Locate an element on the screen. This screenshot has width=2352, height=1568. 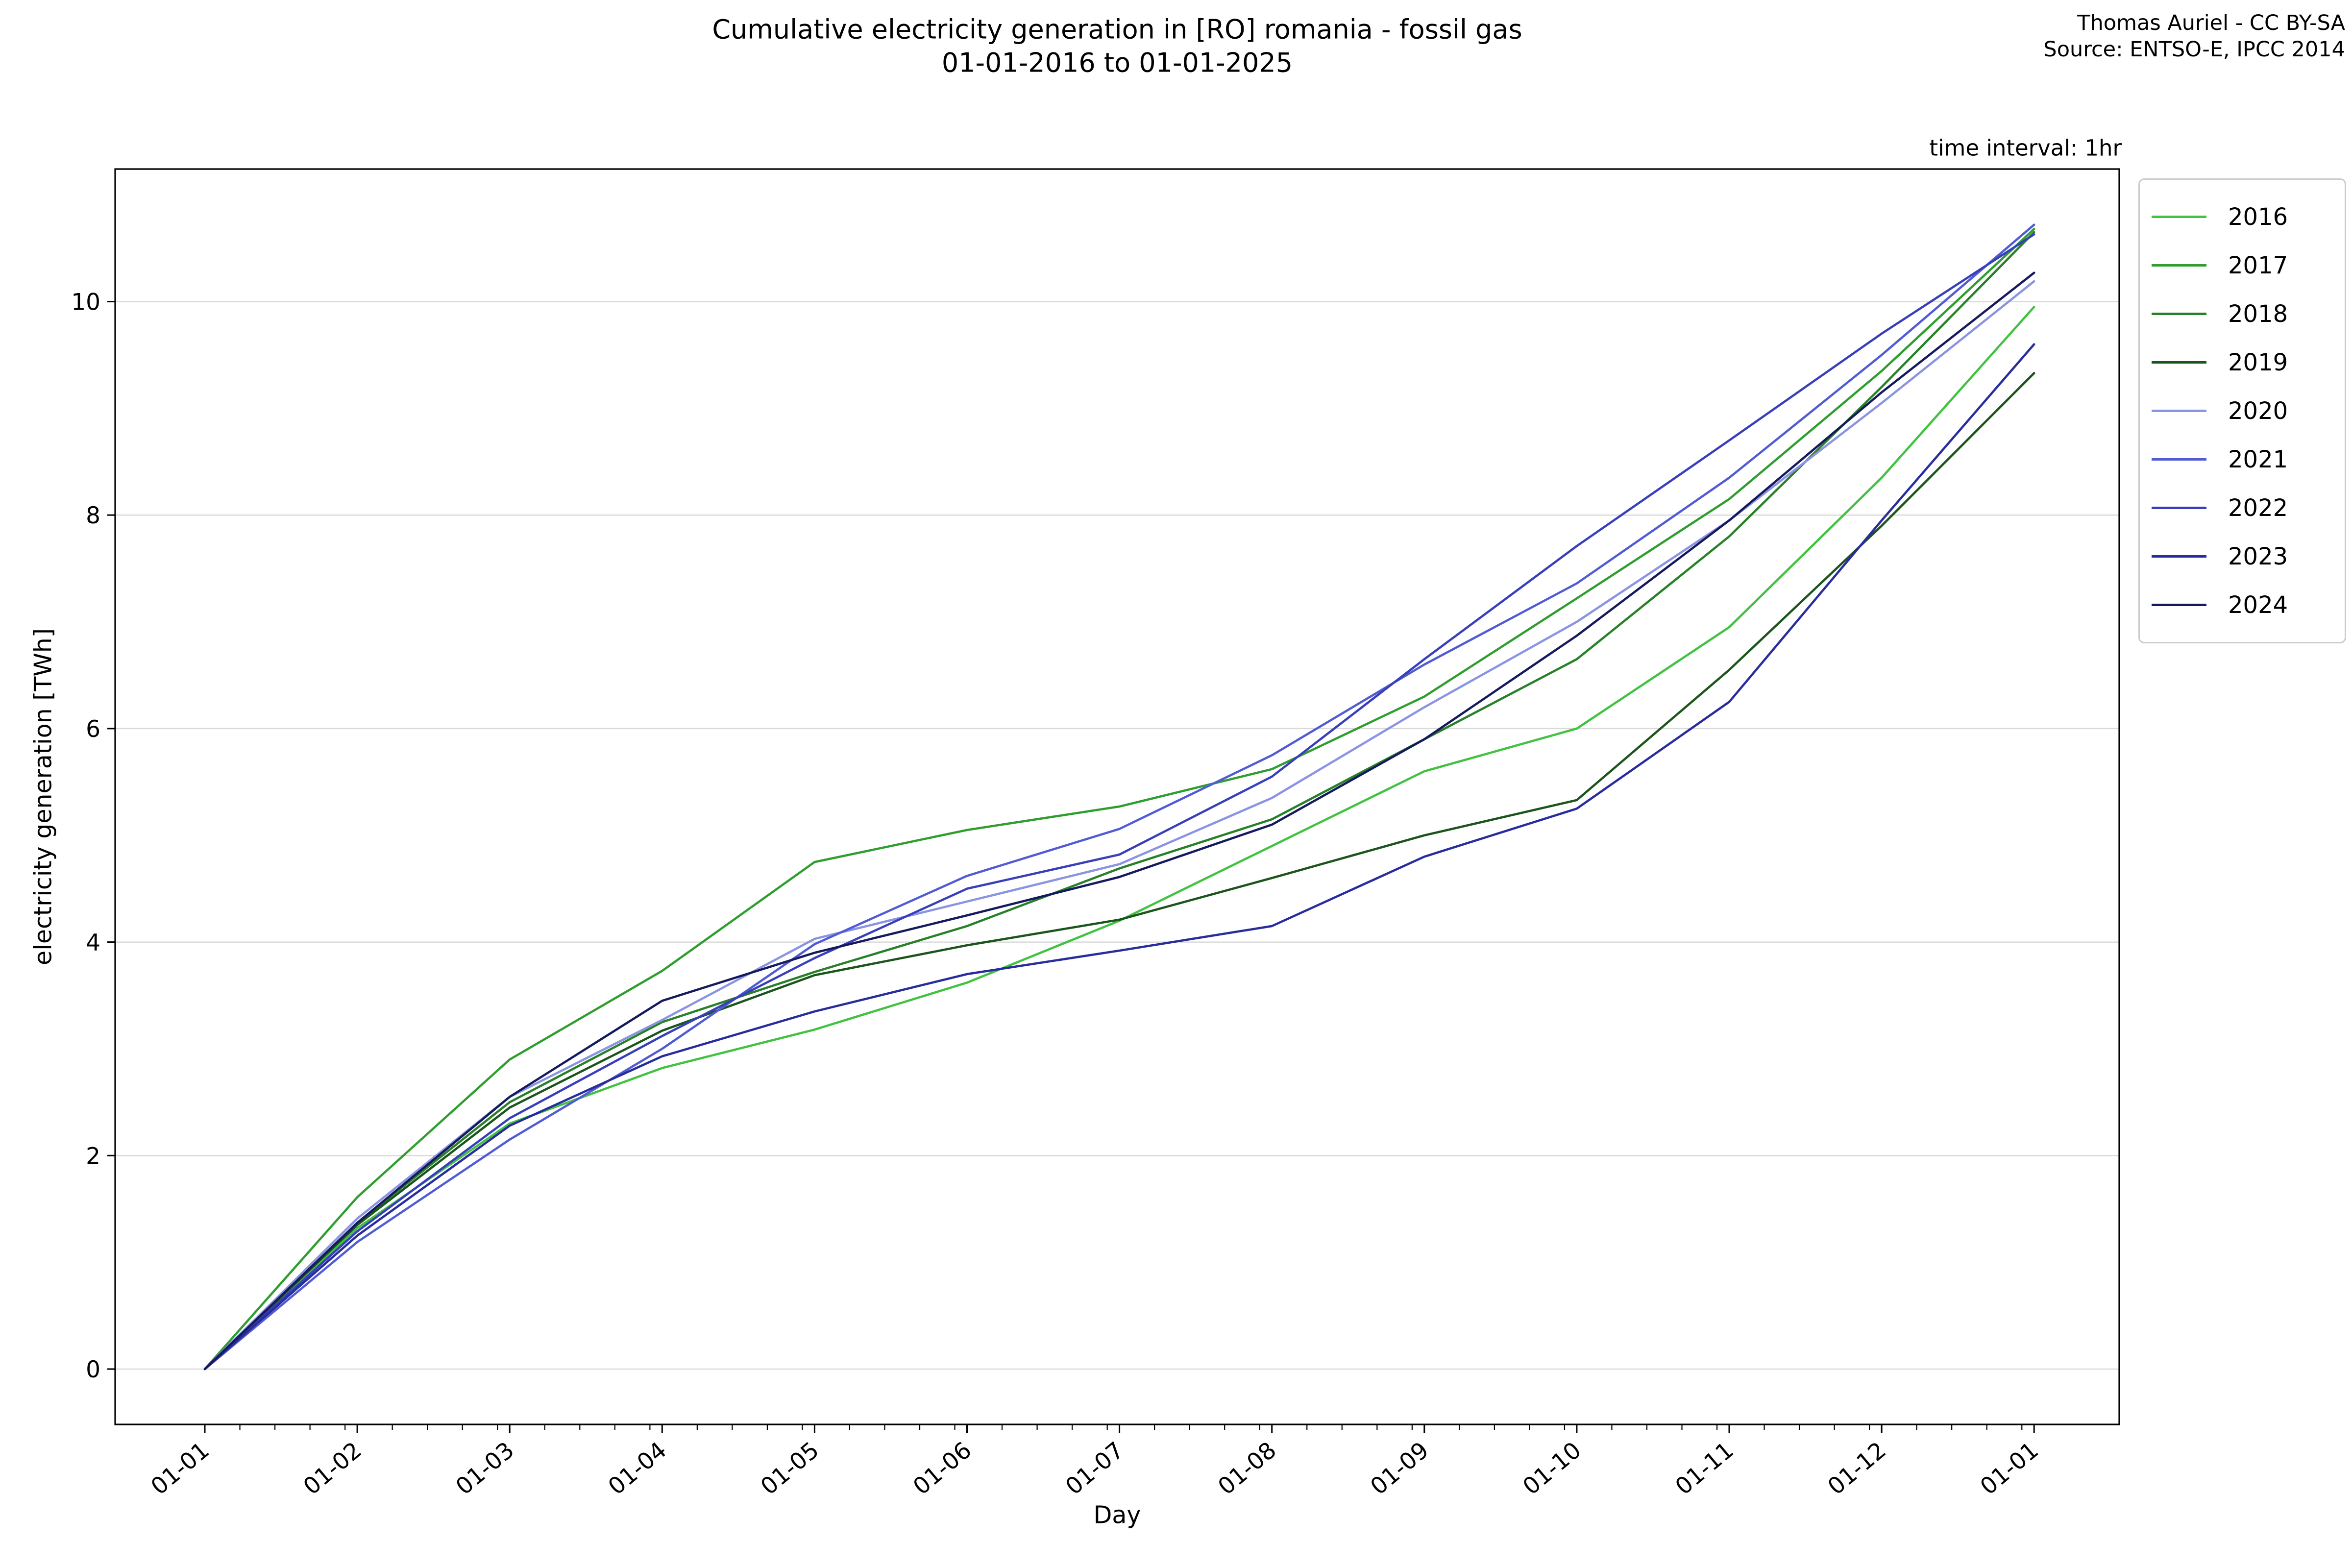
x-tick-label: 01-03 is located at coordinates (485, 1468).